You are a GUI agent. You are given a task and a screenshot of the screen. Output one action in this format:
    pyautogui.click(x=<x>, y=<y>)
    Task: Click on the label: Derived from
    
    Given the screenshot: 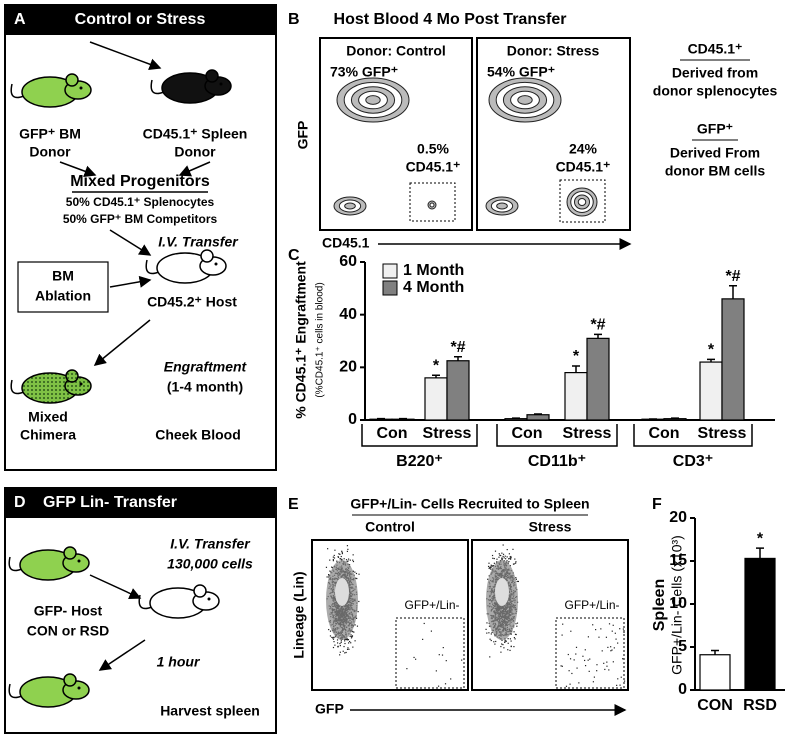 What is the action you would take?
    pyautogui.click(x=715, y=73)
    